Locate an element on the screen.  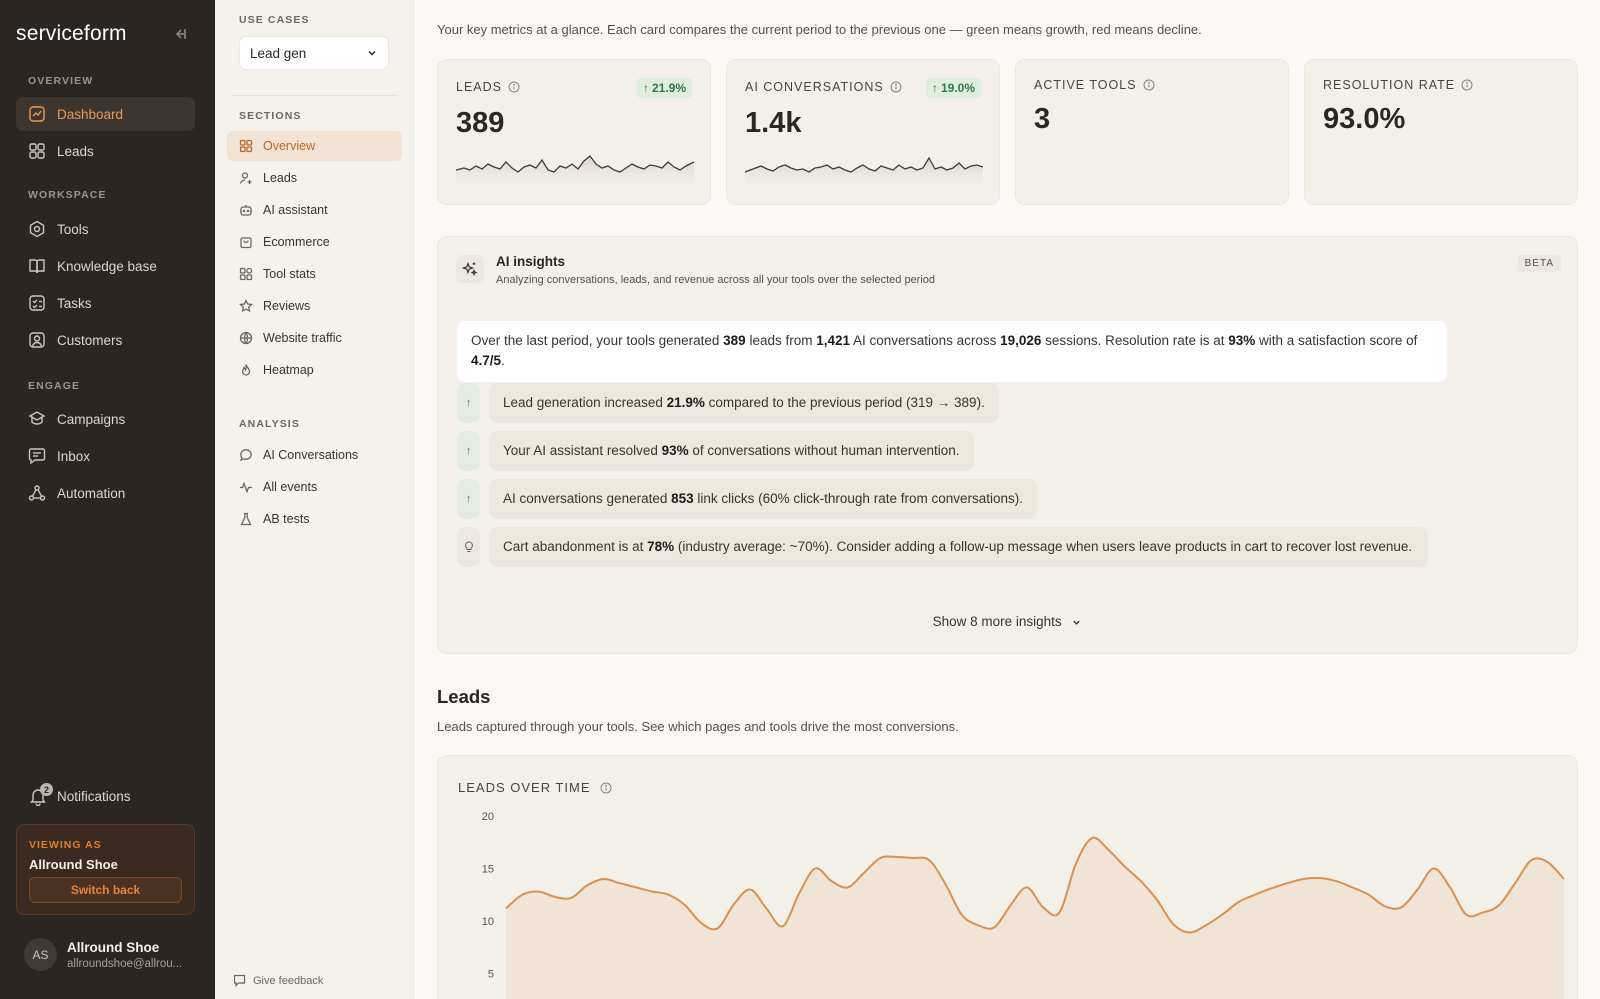
sidebar-item-dashboard: Dashboard is located at coordinates (105, 114).